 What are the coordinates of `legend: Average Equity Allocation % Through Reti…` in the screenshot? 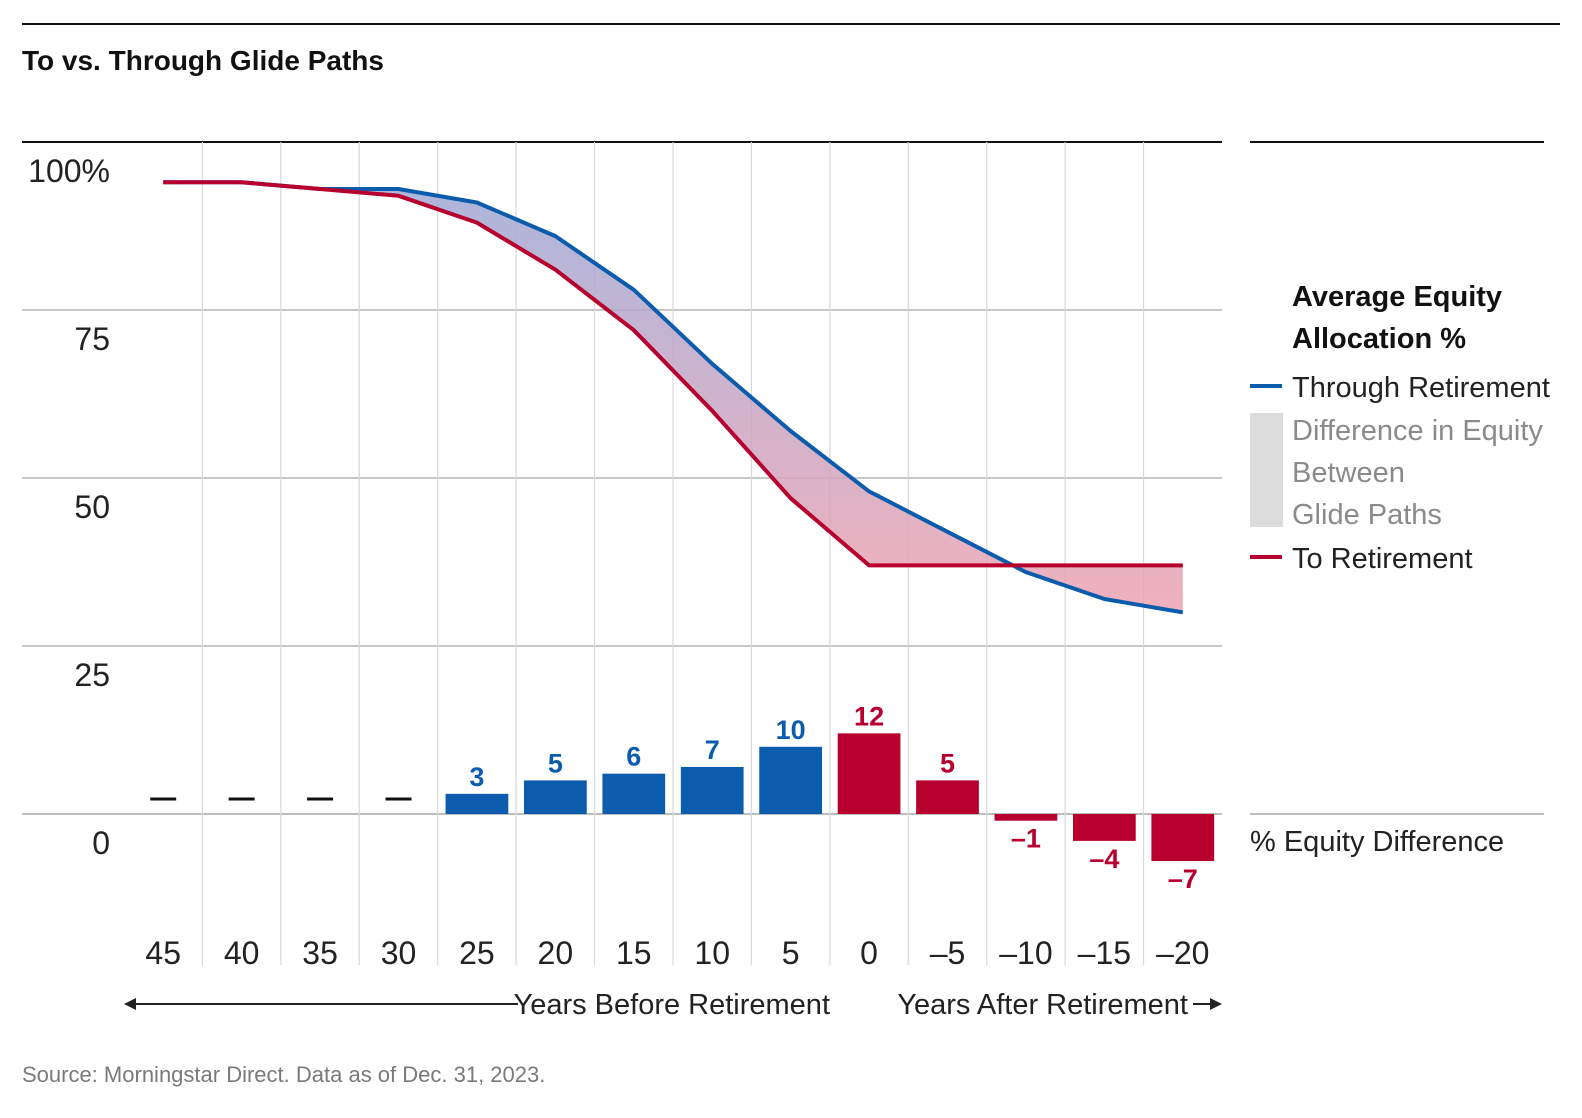 It's located at (1400, 499).